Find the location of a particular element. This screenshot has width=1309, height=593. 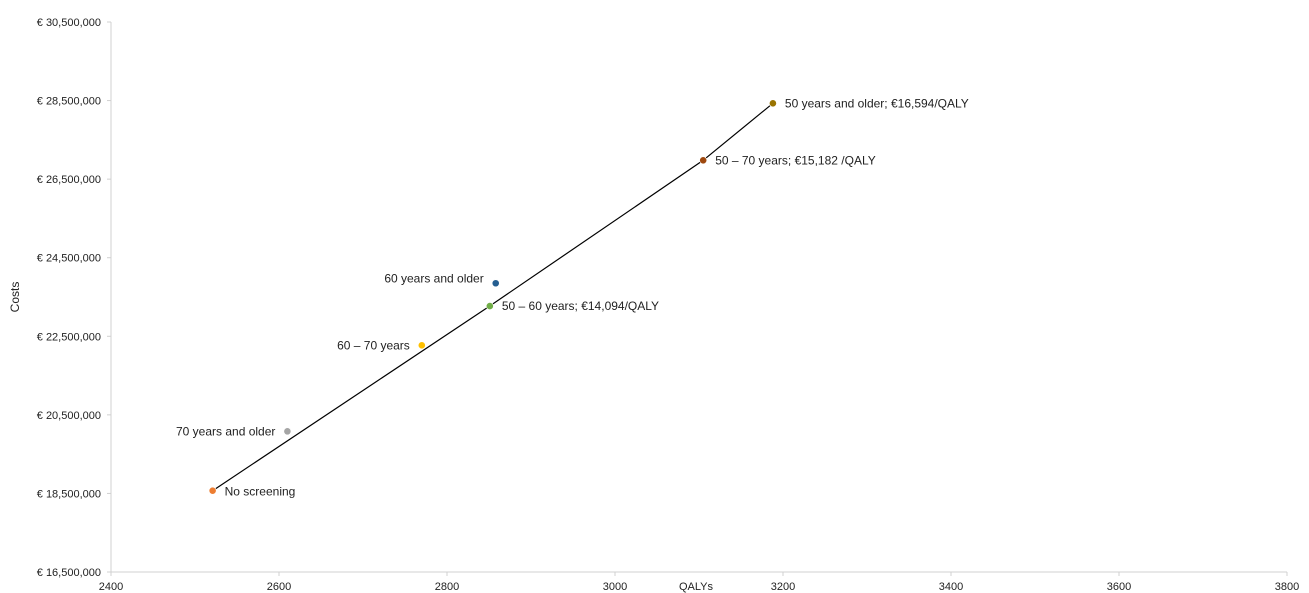

x-tick-label: 3200 is located at coordinates (783, 587).